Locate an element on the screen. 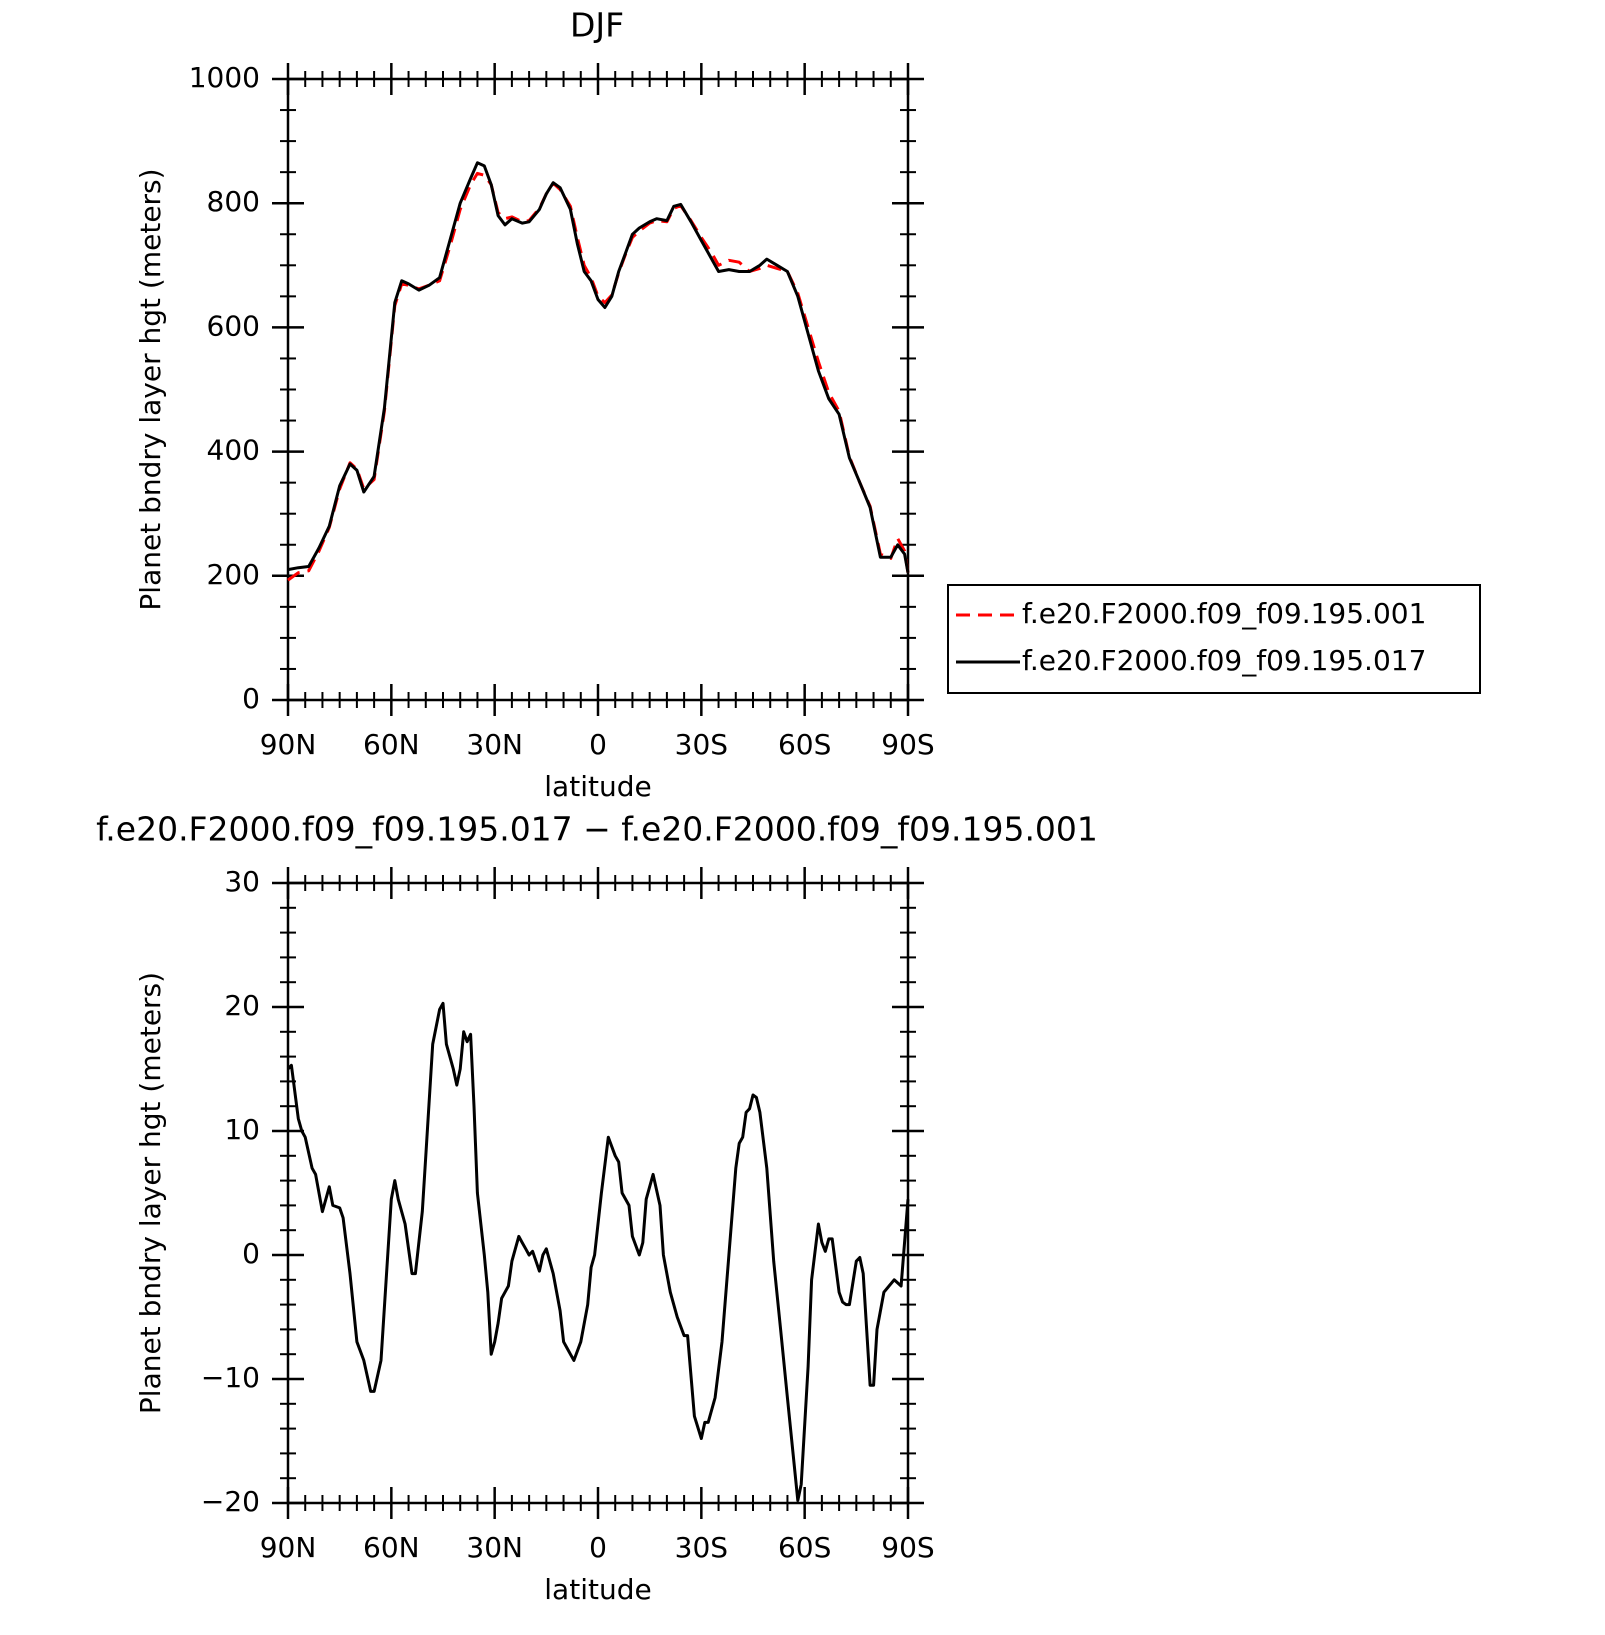 Image resolution: width=1605 pixels, height=1635 pixels. legend-label: f.e20.F2000.f09_f09.195.001 is located at coordinates (1224, 613).